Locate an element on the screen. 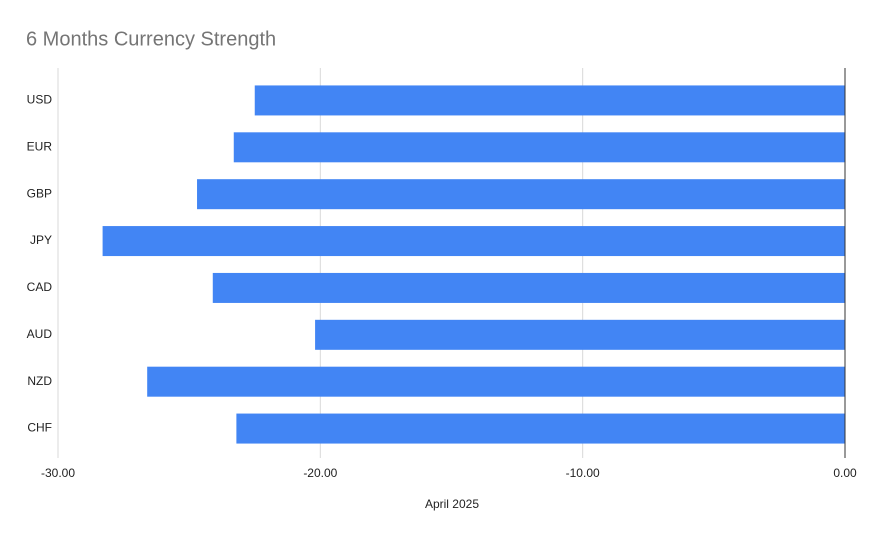 This screenshot has height=539, width=872. y-tick-label: CHF is located at coordinates (39, 428).